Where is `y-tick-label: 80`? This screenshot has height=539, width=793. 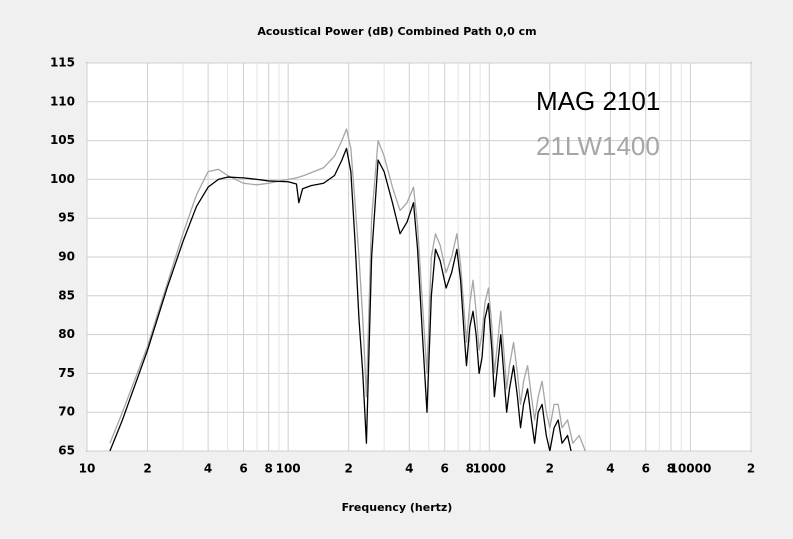 y-tick-label: 80 is located at coordinates (66, 334).